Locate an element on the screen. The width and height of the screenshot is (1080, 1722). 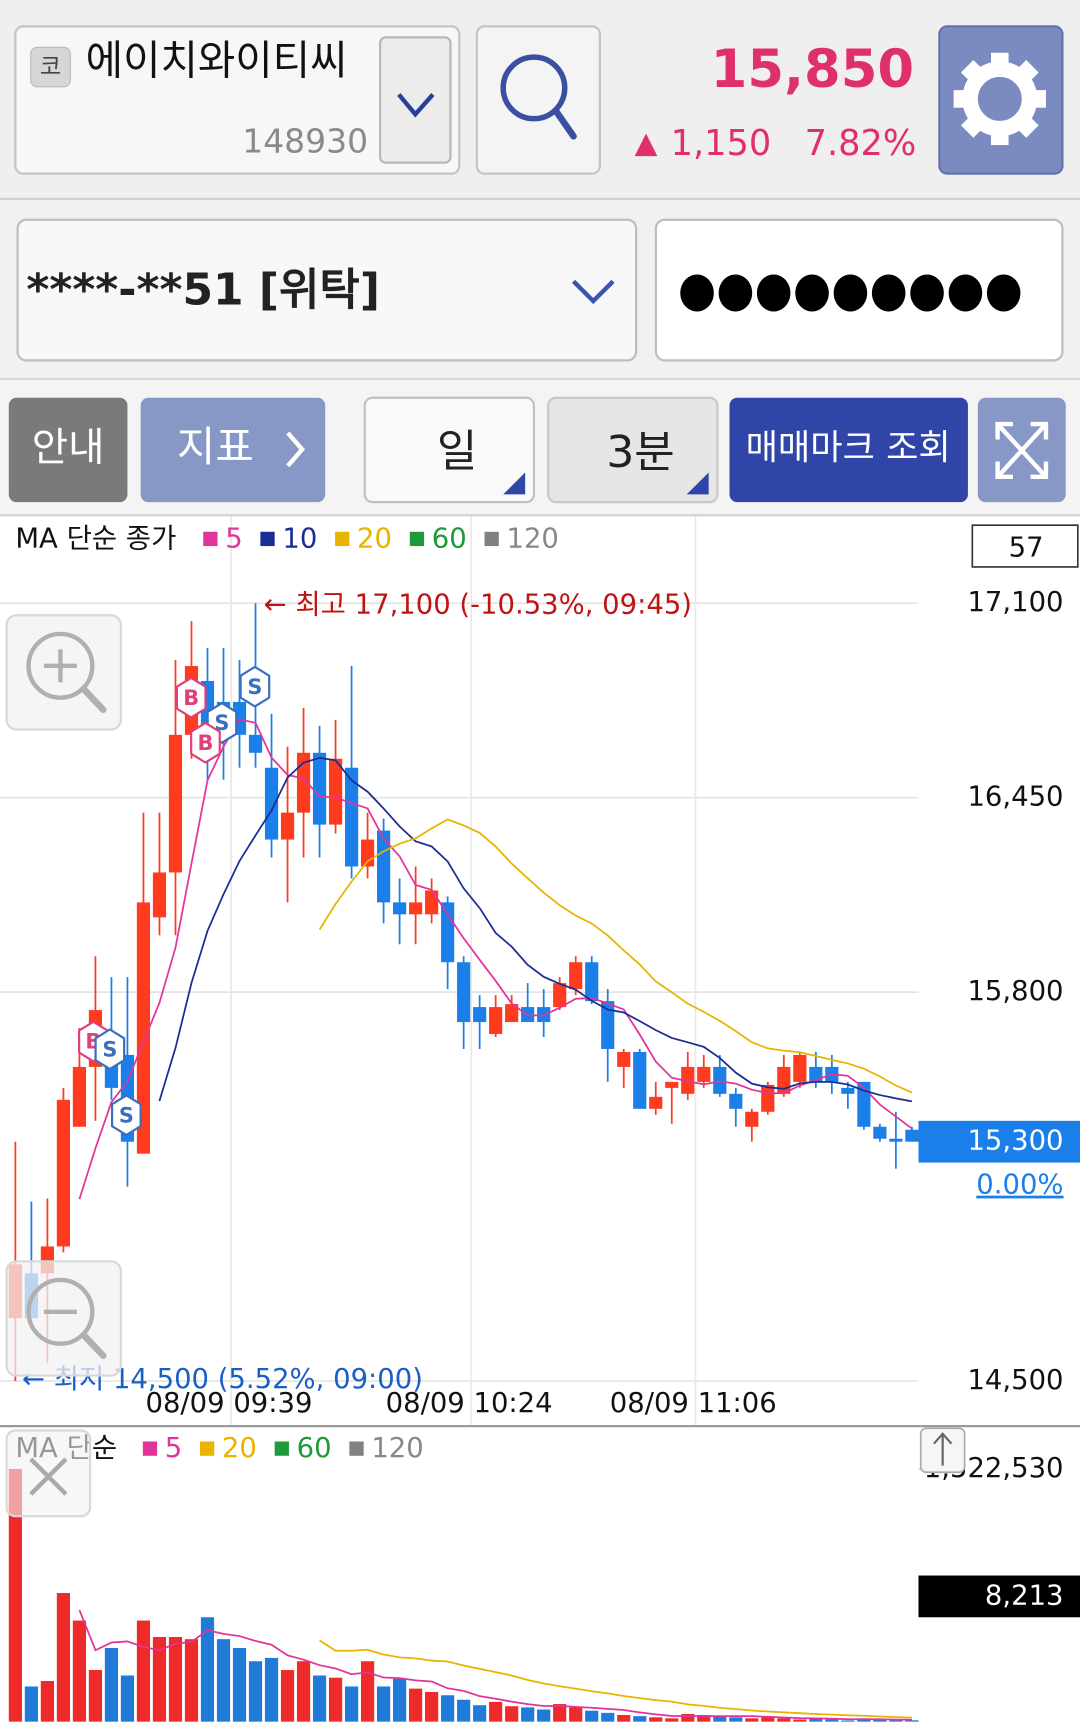
y-tick-label: 14,500 is located at coordinates (1015, 1380).